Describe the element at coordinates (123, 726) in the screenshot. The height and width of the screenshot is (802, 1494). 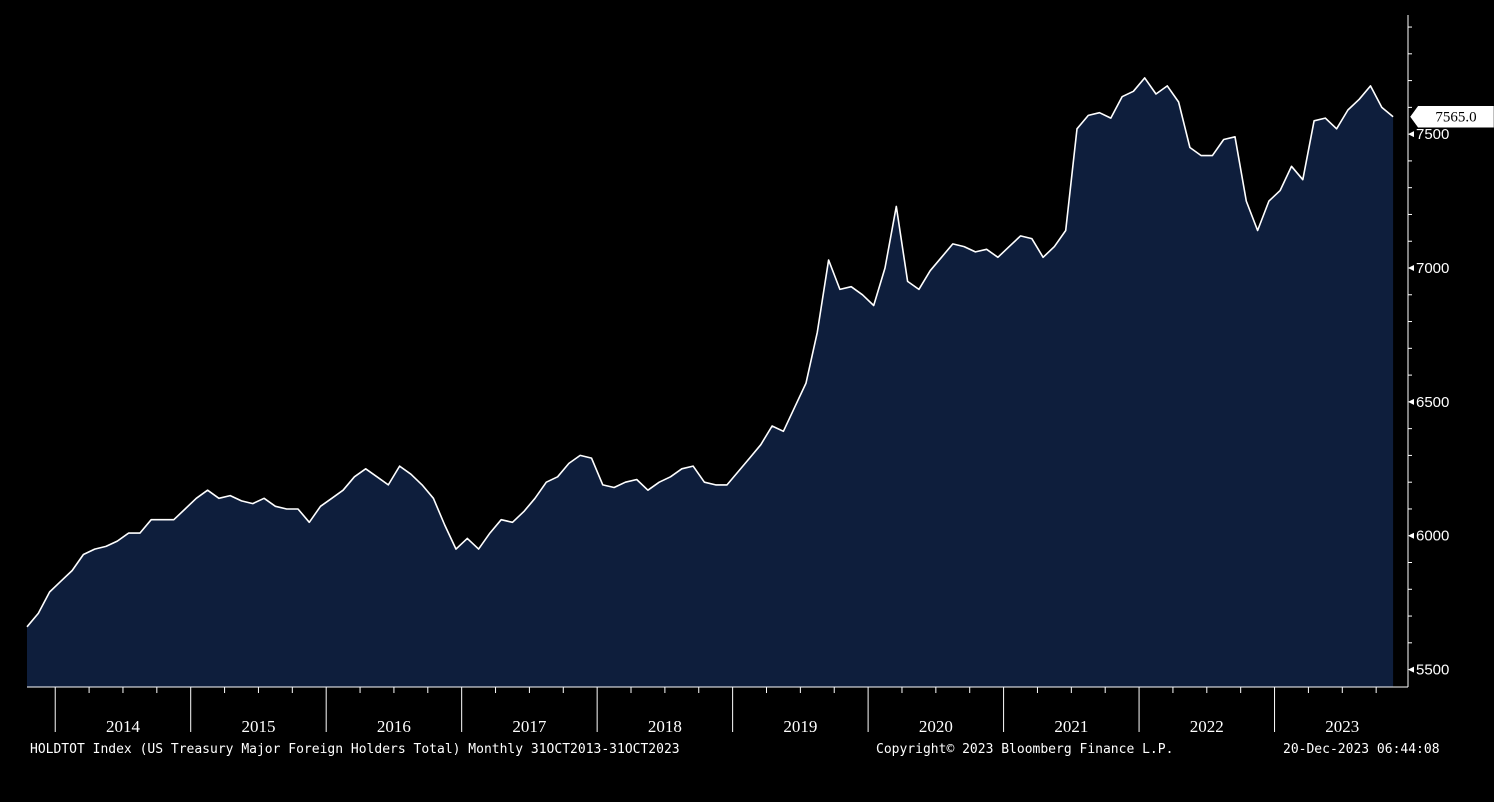
I see `x-tick-label: 2014` at that location.